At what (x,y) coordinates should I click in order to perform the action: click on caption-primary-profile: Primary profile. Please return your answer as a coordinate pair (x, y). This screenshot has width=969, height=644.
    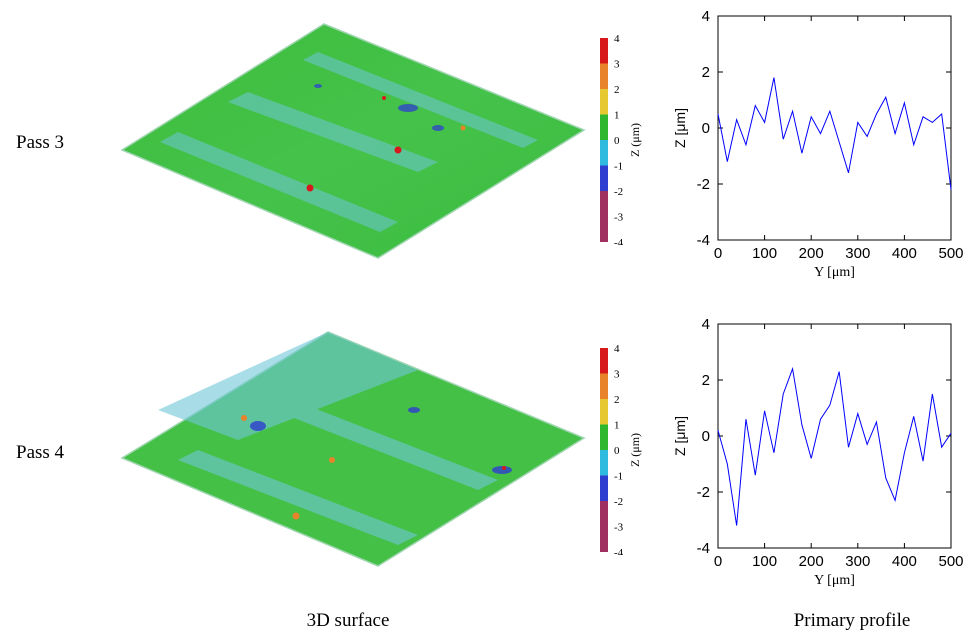
    Looking at the image, I should click on (852, 620).